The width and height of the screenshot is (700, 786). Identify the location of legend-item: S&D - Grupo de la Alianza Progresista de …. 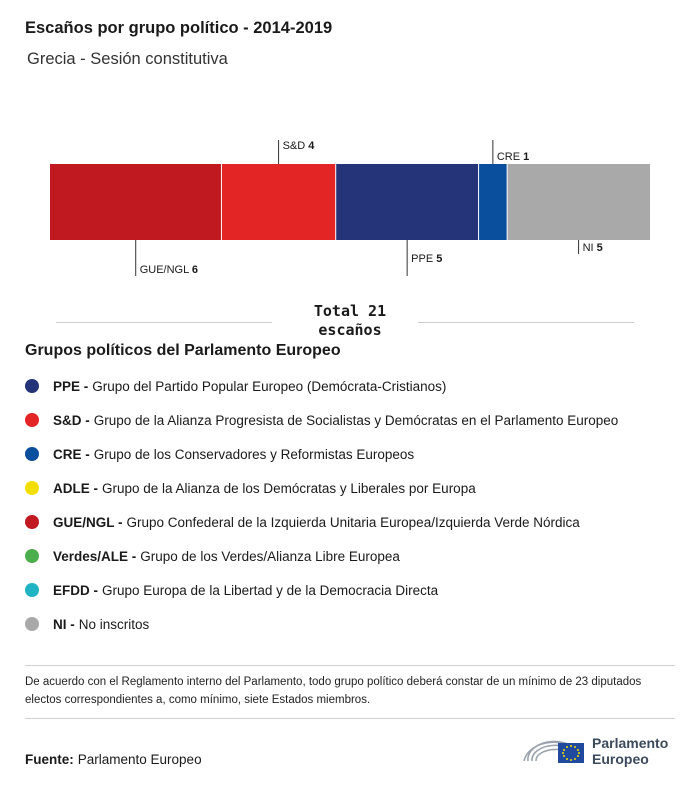
(321, 420).